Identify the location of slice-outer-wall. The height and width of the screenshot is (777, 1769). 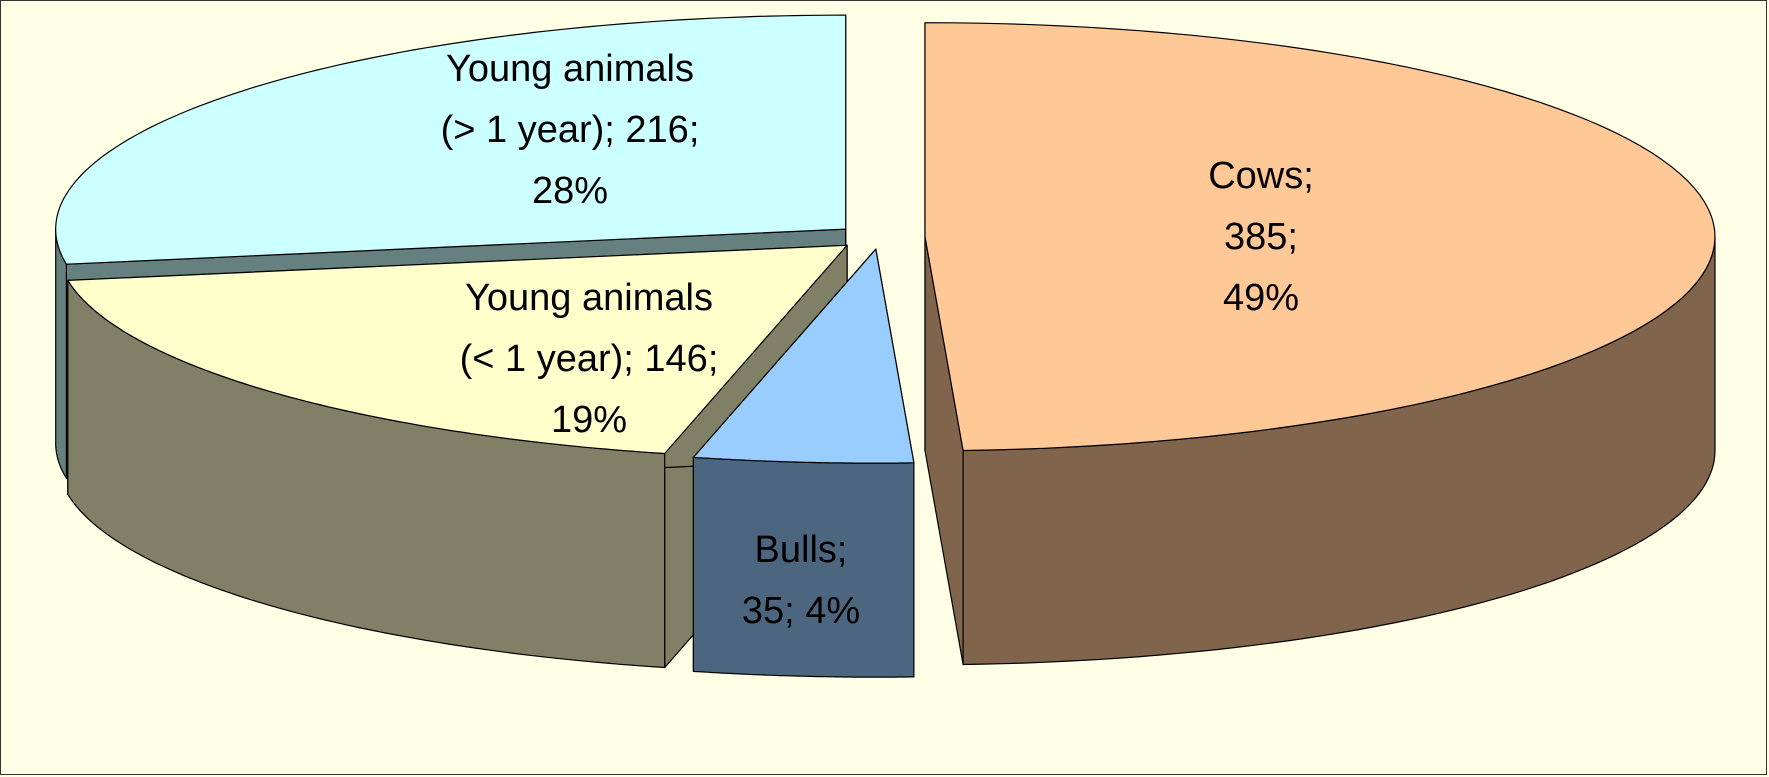
(61, 353).